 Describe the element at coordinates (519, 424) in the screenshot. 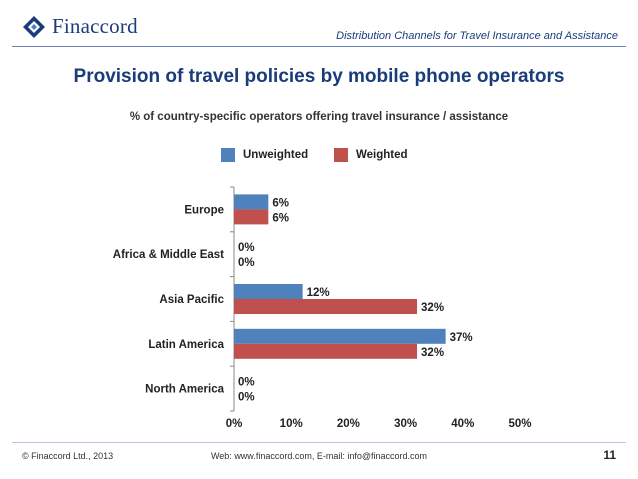

I see `x-tick-label: 50%` at that location.